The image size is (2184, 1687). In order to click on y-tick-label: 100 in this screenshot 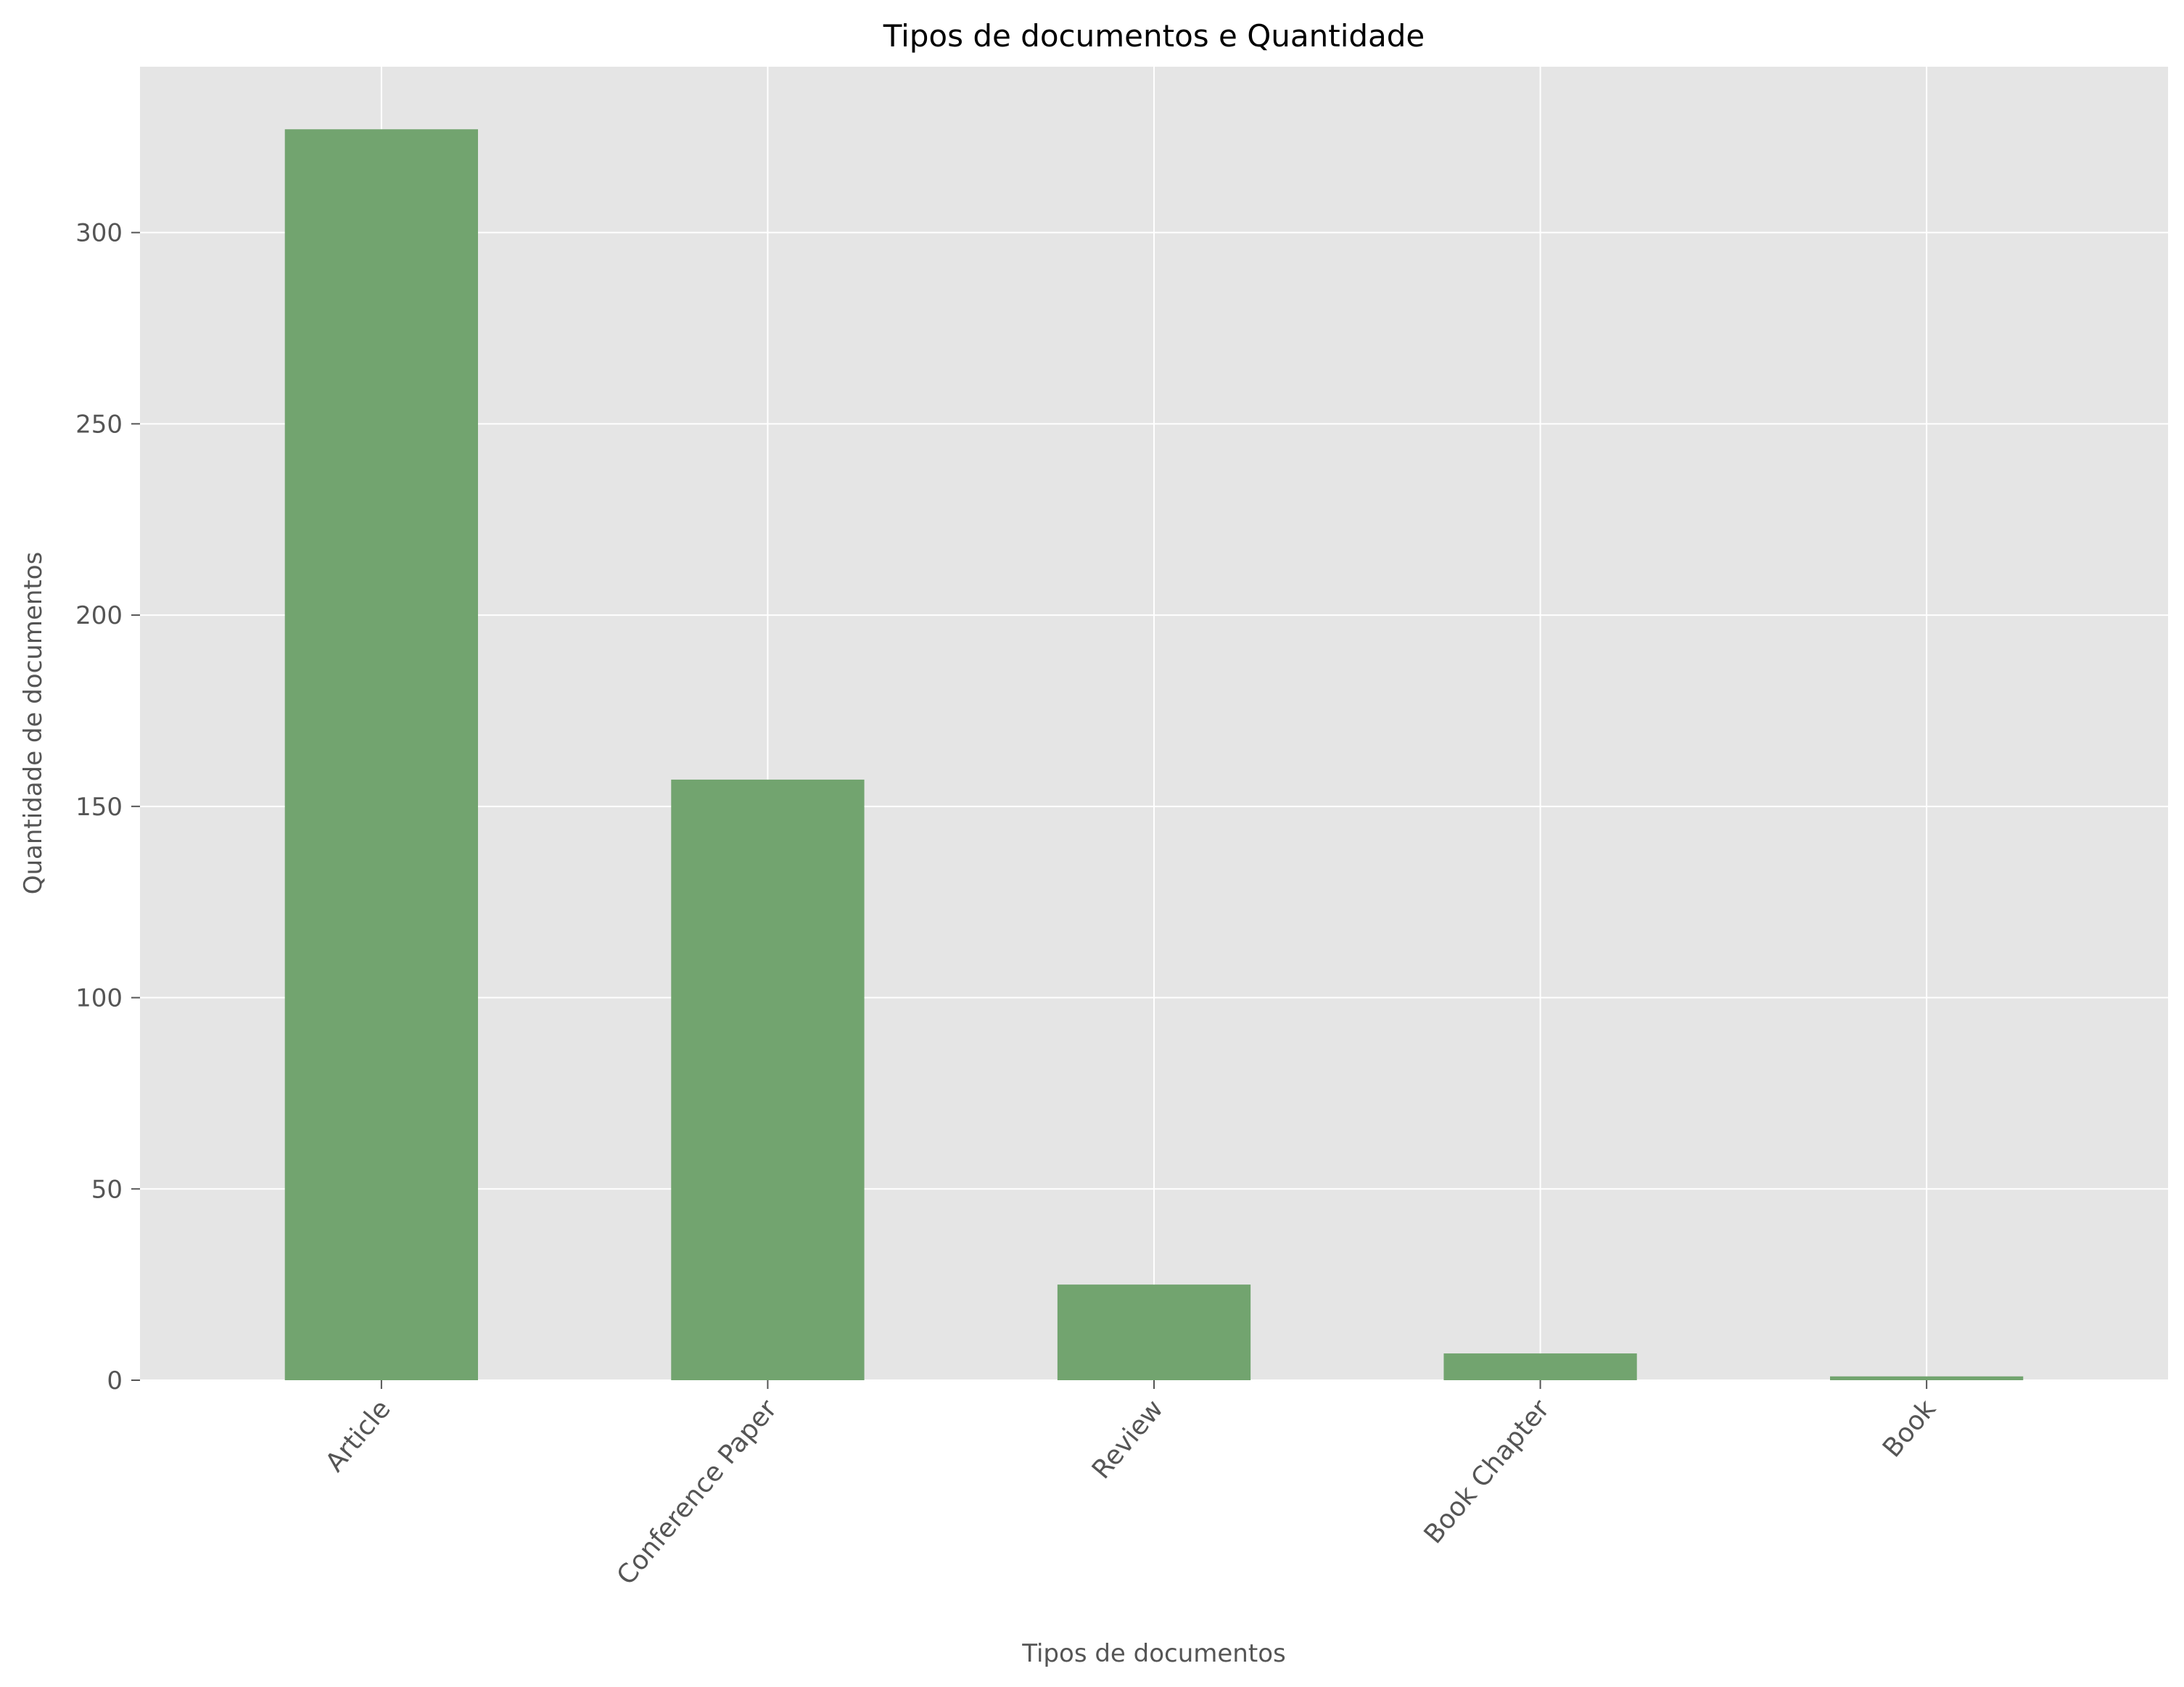, I will do `click(99, 998)`.